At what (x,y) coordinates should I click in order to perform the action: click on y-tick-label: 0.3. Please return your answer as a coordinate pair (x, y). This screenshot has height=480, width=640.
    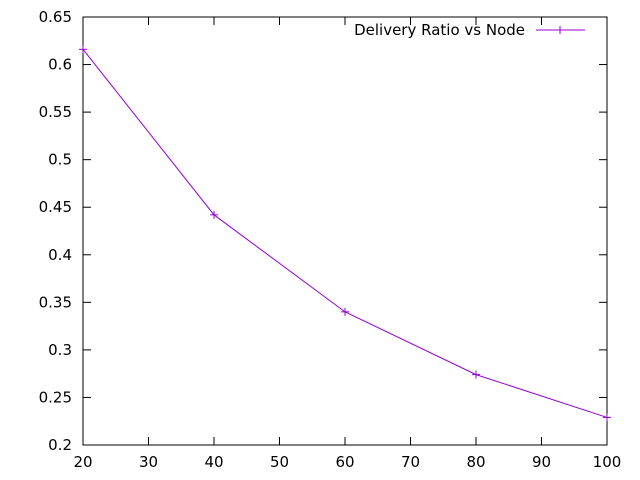
    Looking at the image, I should click on (60, 350).